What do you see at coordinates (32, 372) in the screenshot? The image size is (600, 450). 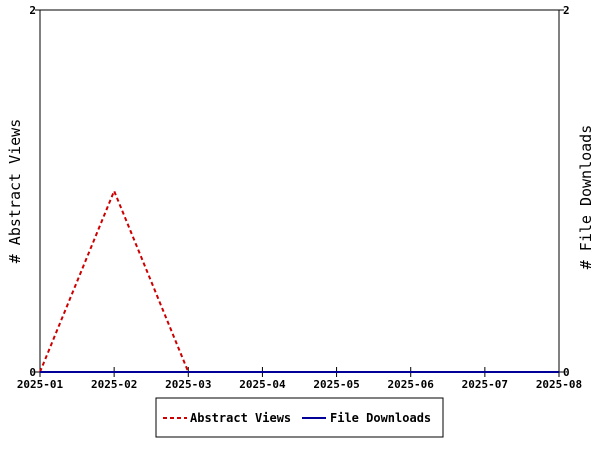 I see `y-left-tick-label: 0` at bounding box center [32, 372].